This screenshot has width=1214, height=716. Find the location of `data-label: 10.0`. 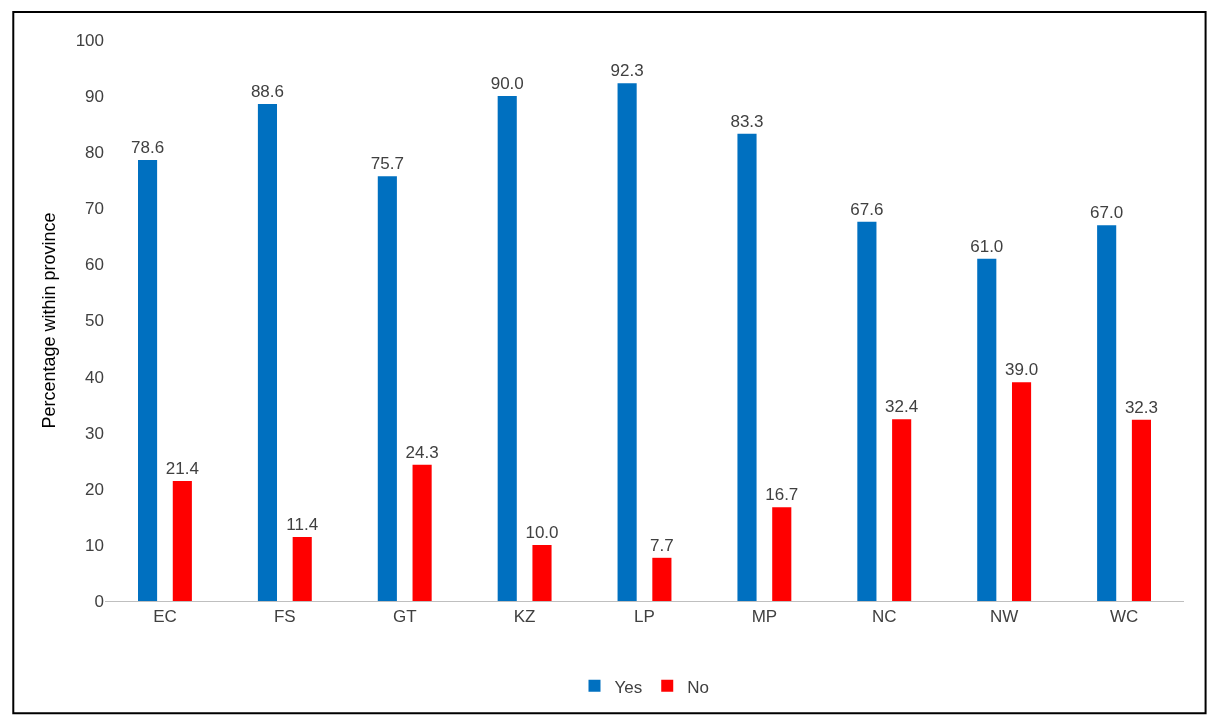

data-label: 10.0 is located at coordinates (542, 532).